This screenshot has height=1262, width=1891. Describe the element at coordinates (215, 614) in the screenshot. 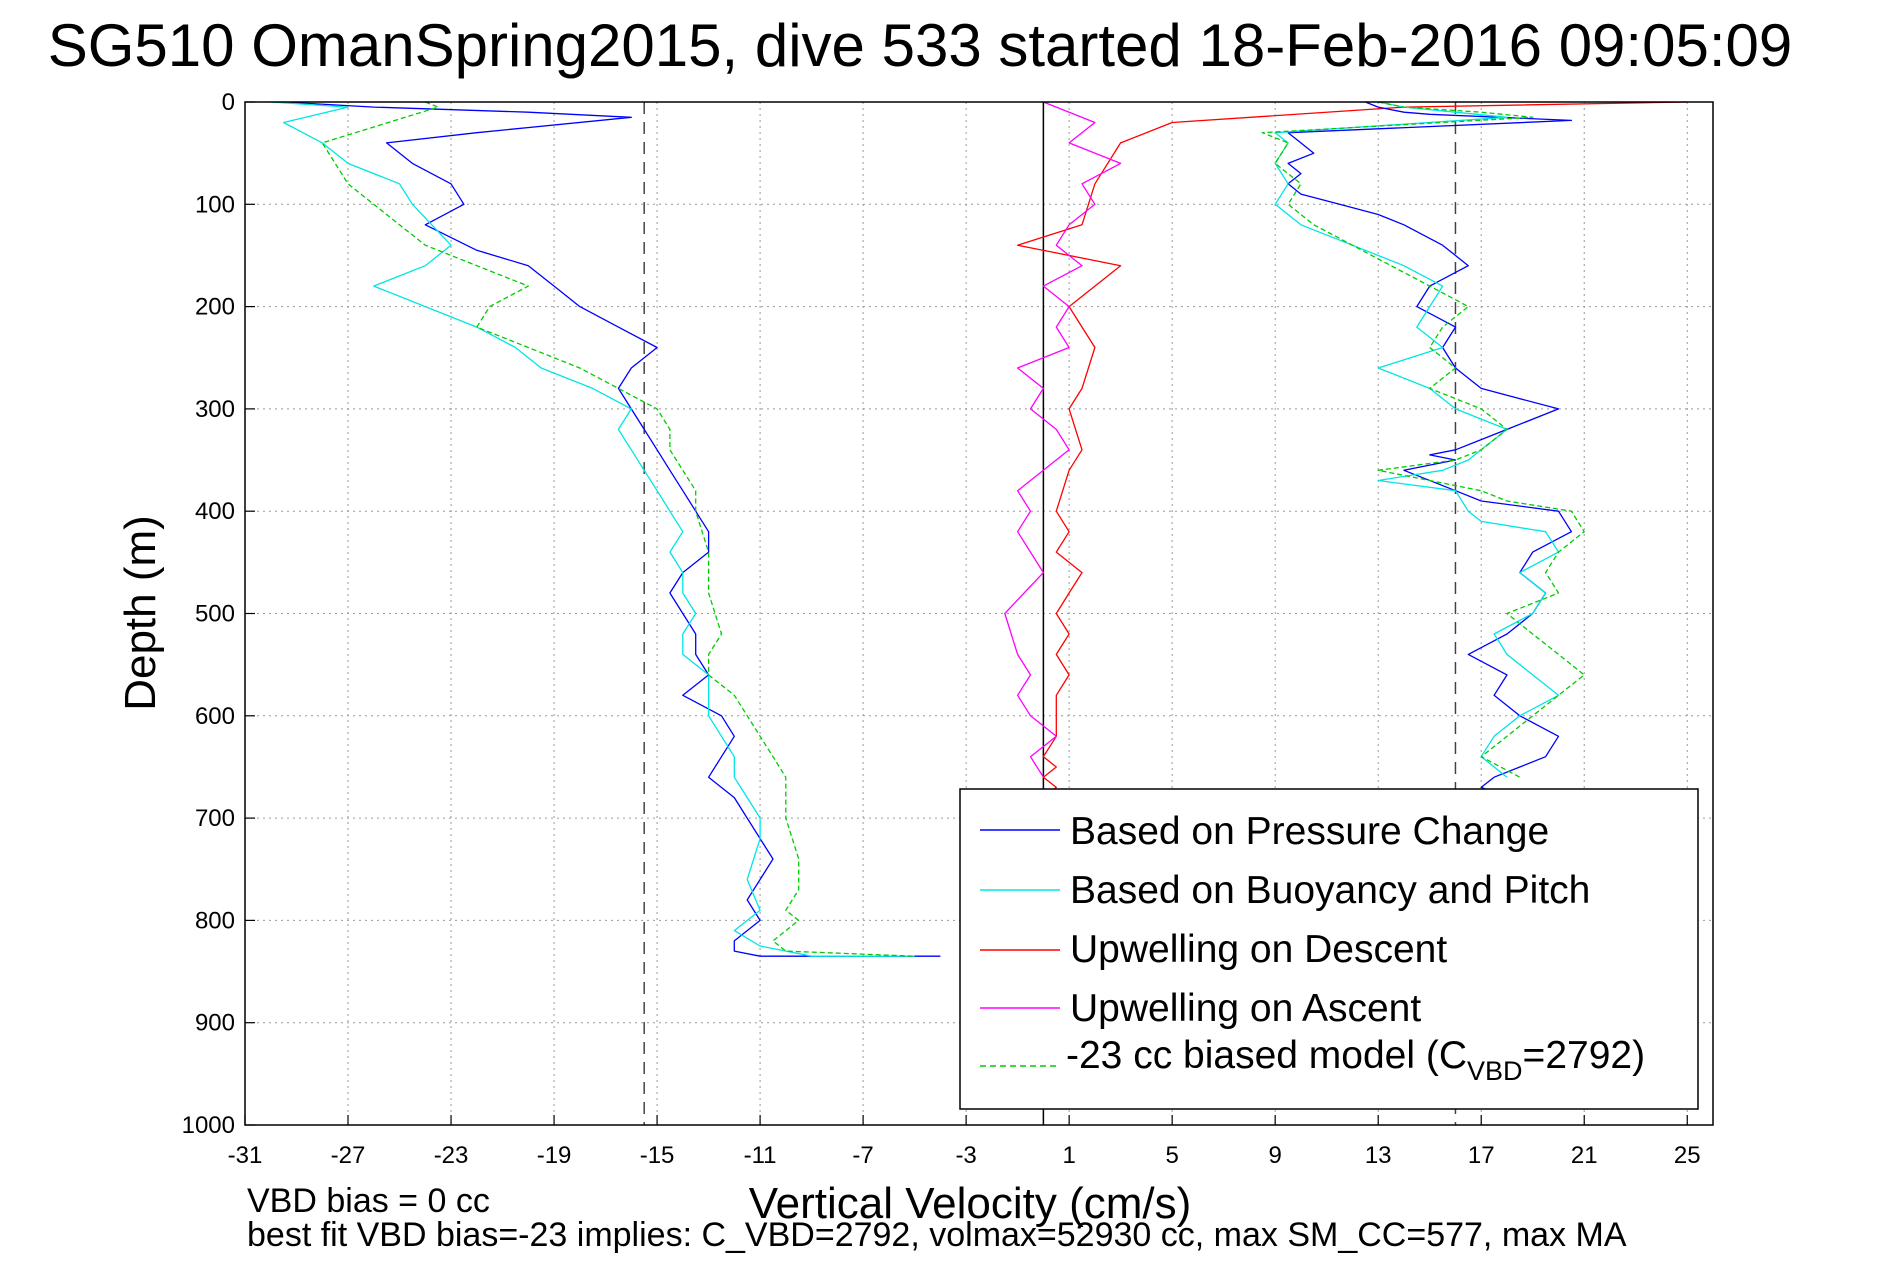

I see `y-tick-label: 500` at that location.